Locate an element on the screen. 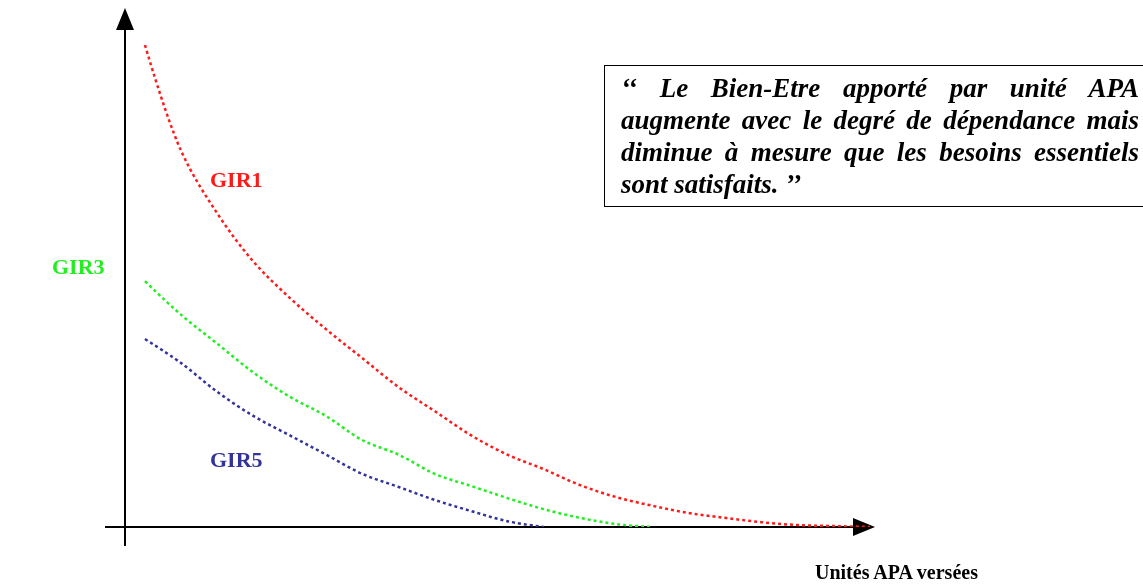 The image size is (1143, 588). quote-box: ‘‘ Le Bien-Etre apporté par unité APA augmente avec le degré de dépendance mais diminue à mesure que les besoins essentiels sont satisfaits. ’’ is located at coordinates (873, 136).